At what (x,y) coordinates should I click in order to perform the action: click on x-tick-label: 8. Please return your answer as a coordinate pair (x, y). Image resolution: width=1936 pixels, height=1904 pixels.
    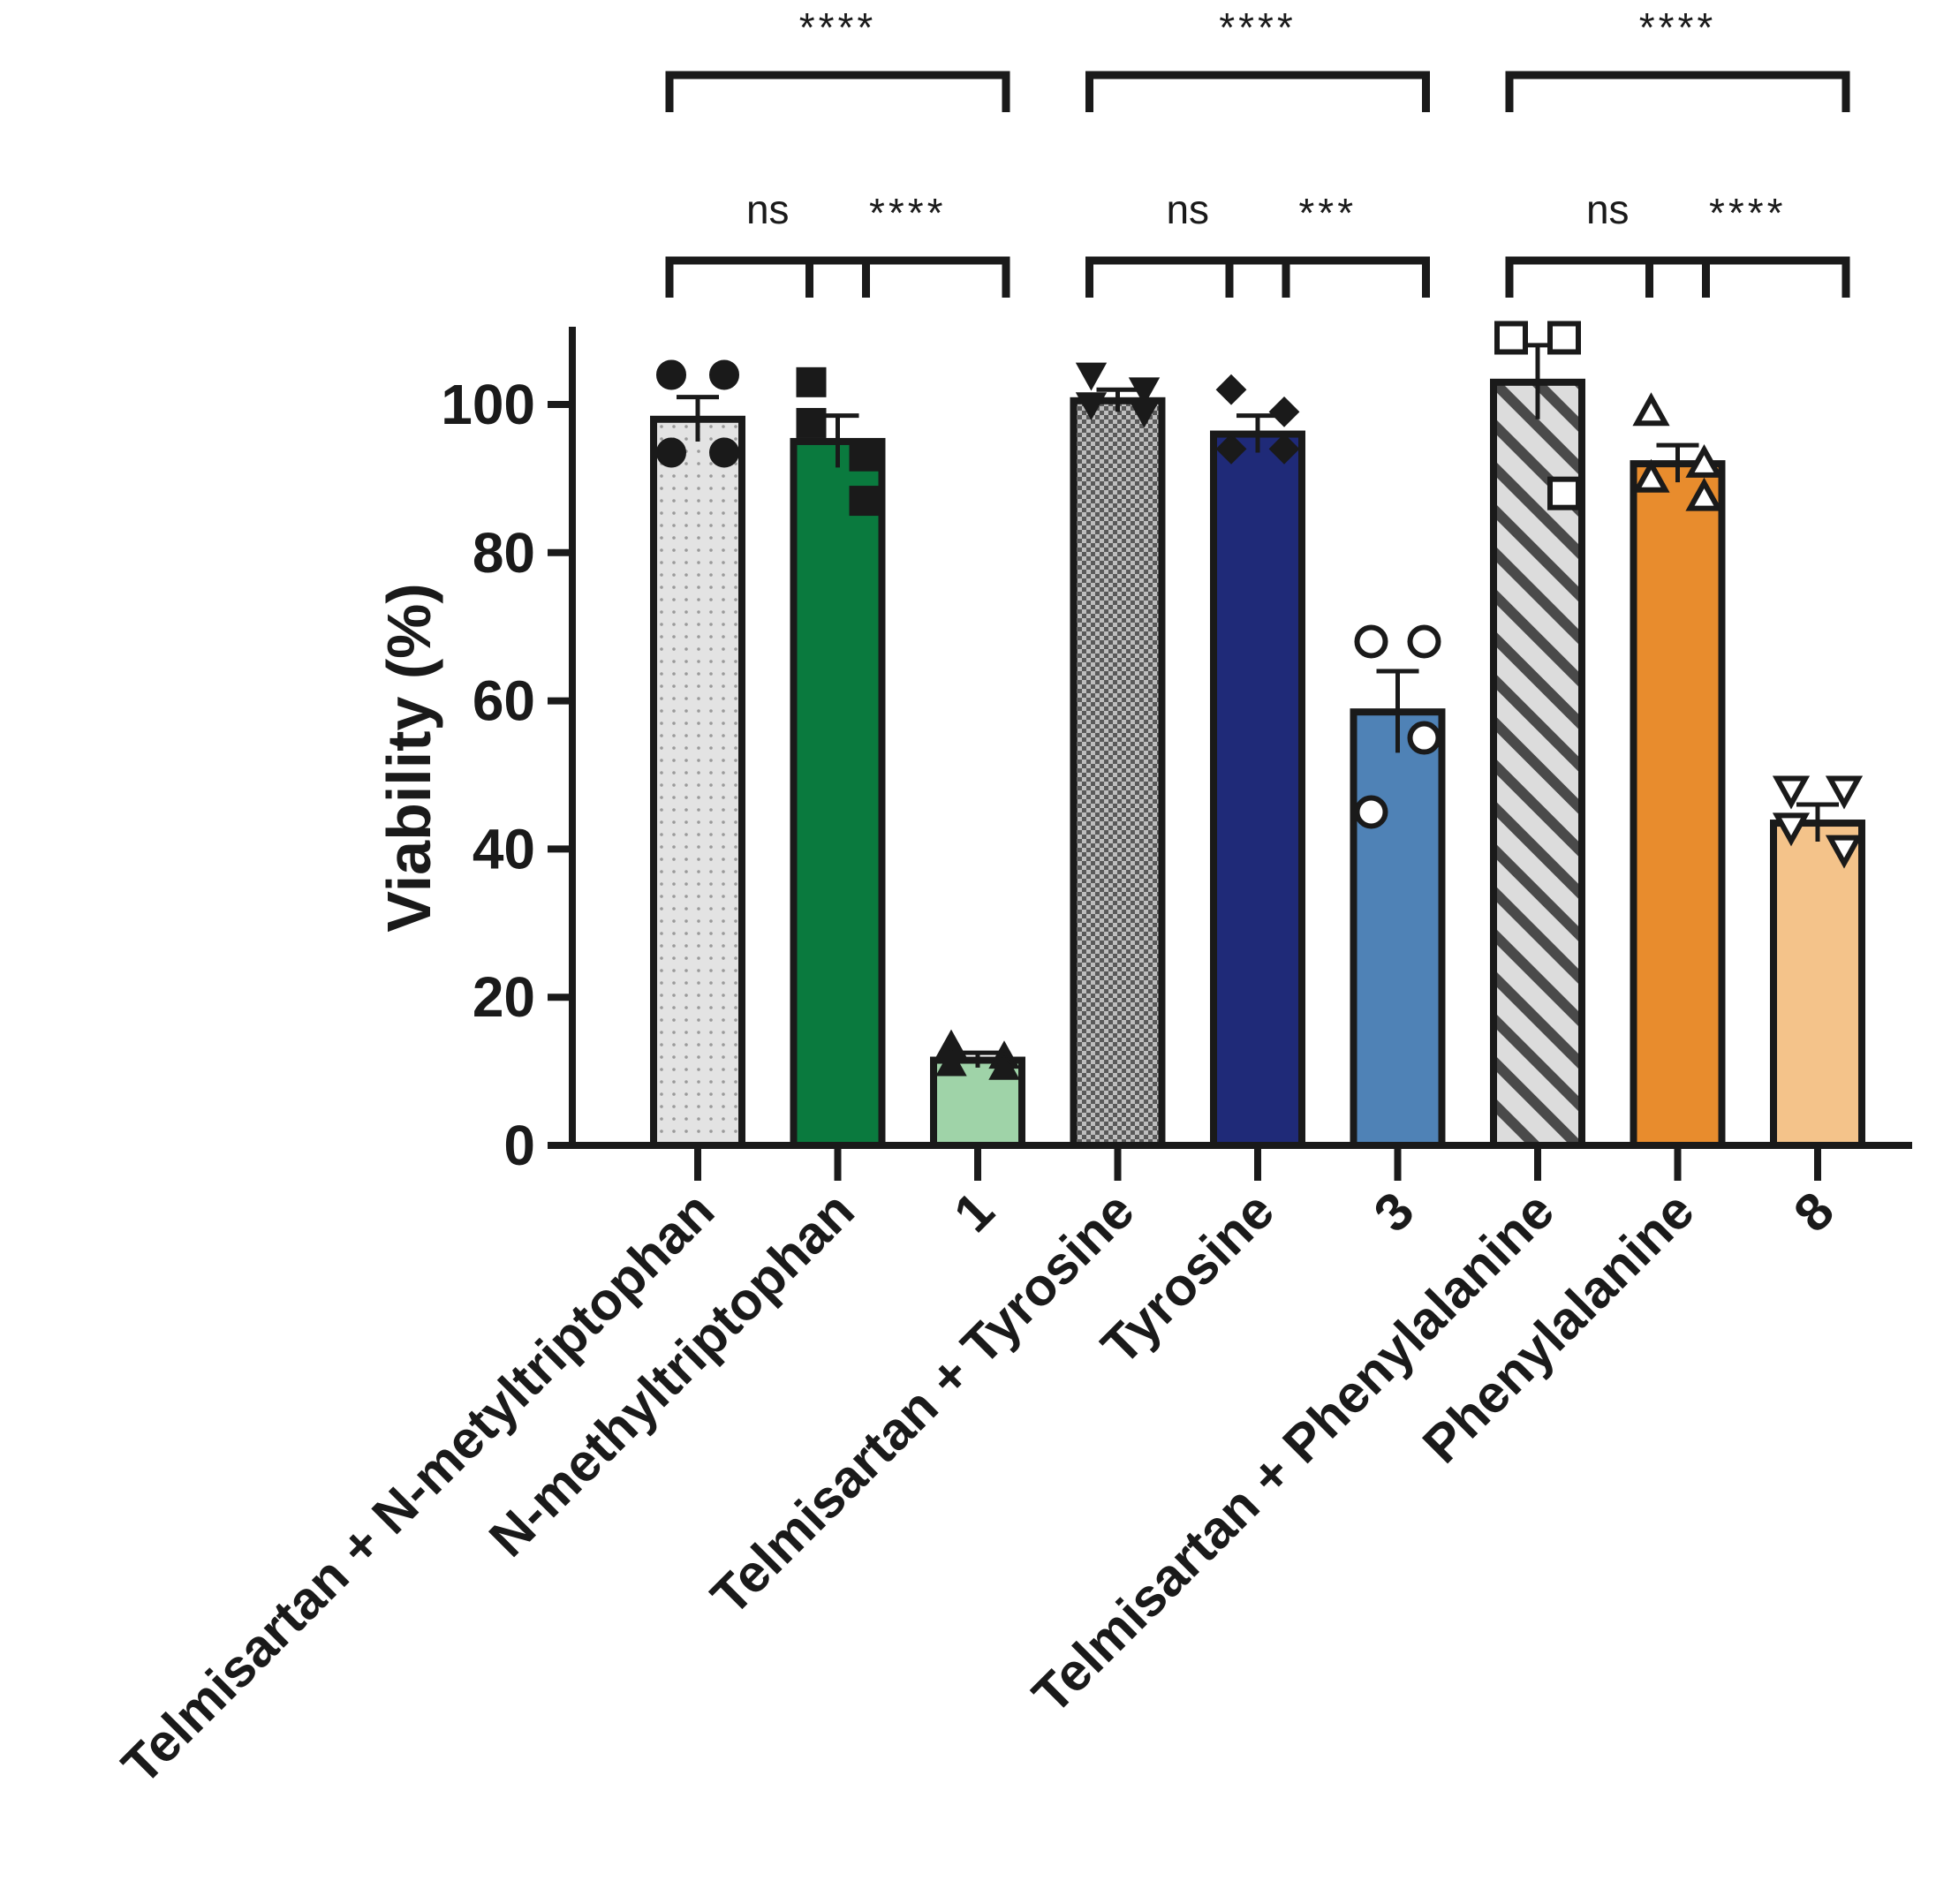
    Looking at the image, I should click on (1813, 1212).